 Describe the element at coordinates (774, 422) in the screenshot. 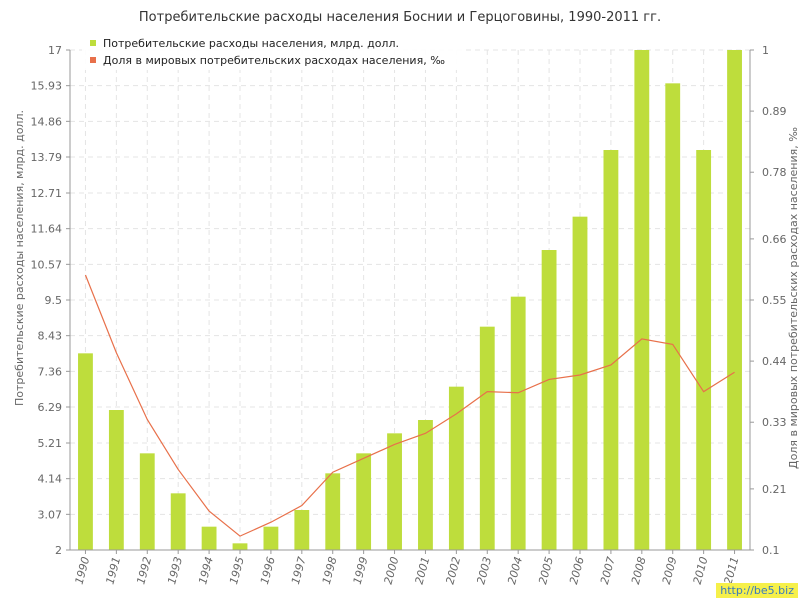

I see `y2-tick-label: 0.33` at that location.